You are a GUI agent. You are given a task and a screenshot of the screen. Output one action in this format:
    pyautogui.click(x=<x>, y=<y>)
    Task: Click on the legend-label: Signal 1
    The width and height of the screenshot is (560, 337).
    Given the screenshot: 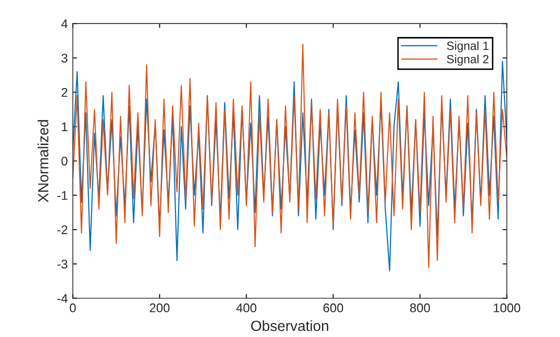 What is the action you would take?
    pyautogui.click(x=467, y=46)
    